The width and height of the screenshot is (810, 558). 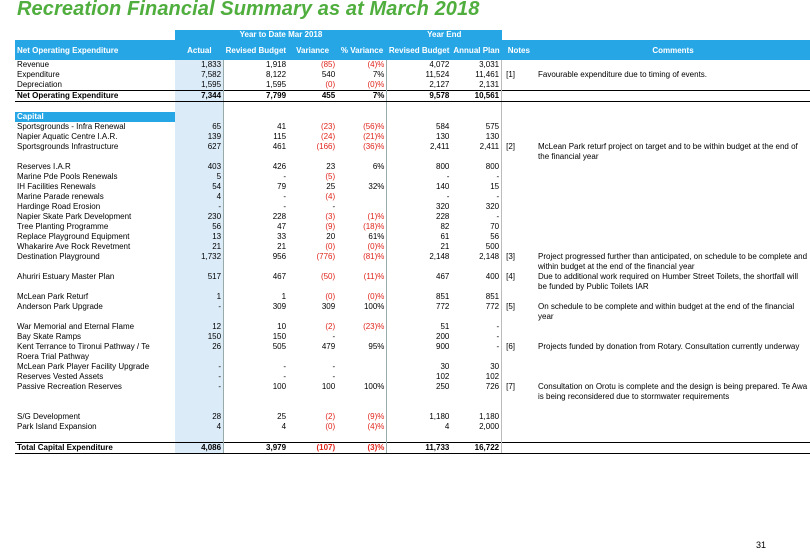 I want to click on col-header-variance: Variance, so click(x=313, y=50).